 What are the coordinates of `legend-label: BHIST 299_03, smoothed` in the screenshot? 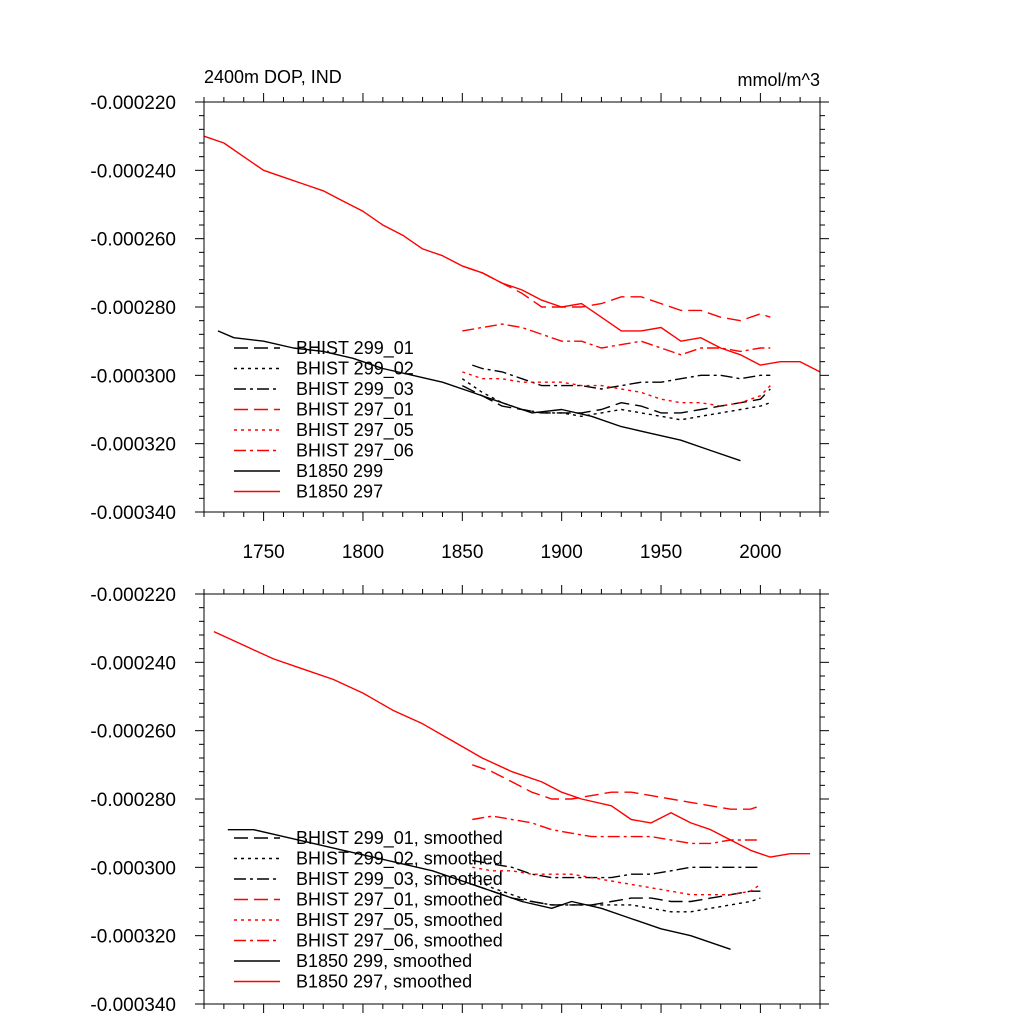 It's located at (399, 879).